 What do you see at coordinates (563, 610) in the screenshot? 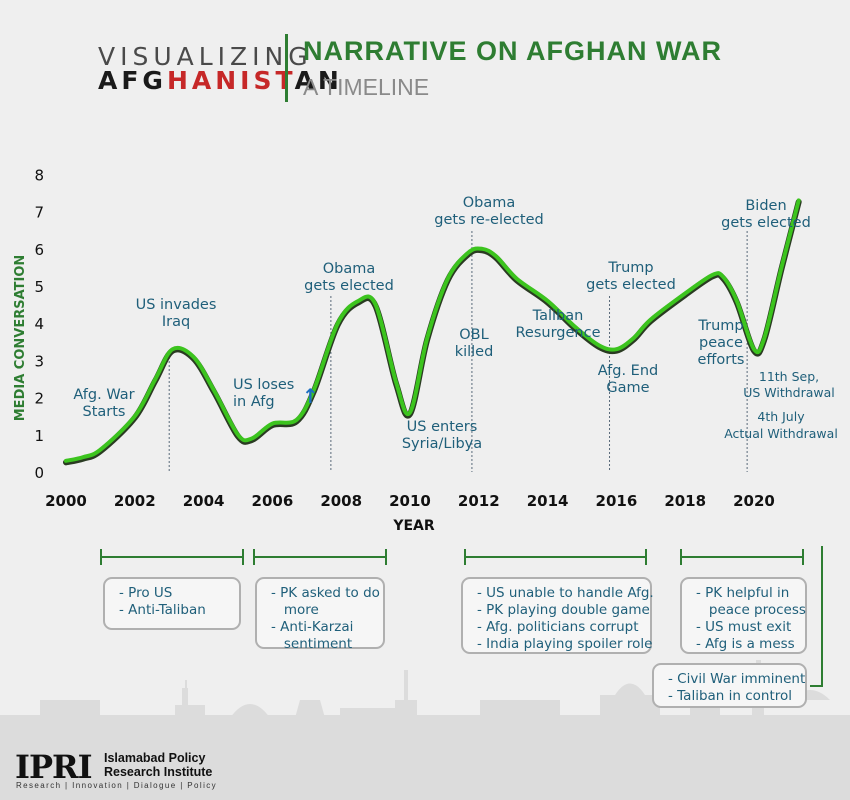
I see `note-line: - PK playing double game` at bounding box center [563, 610].